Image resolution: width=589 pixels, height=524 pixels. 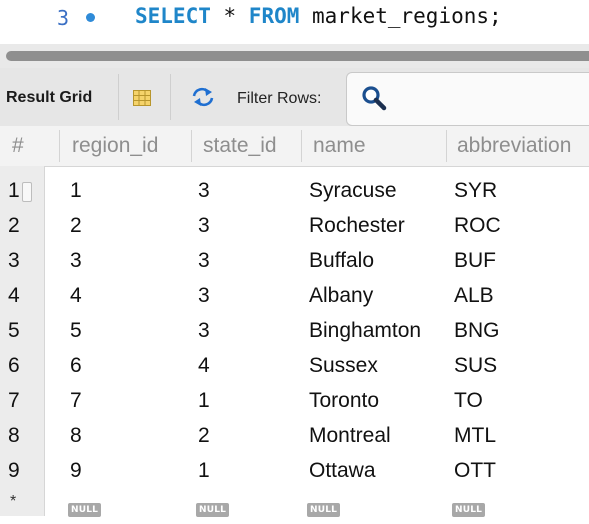 I want to click on cell-name: Sussex, so click(x=343, y=365).